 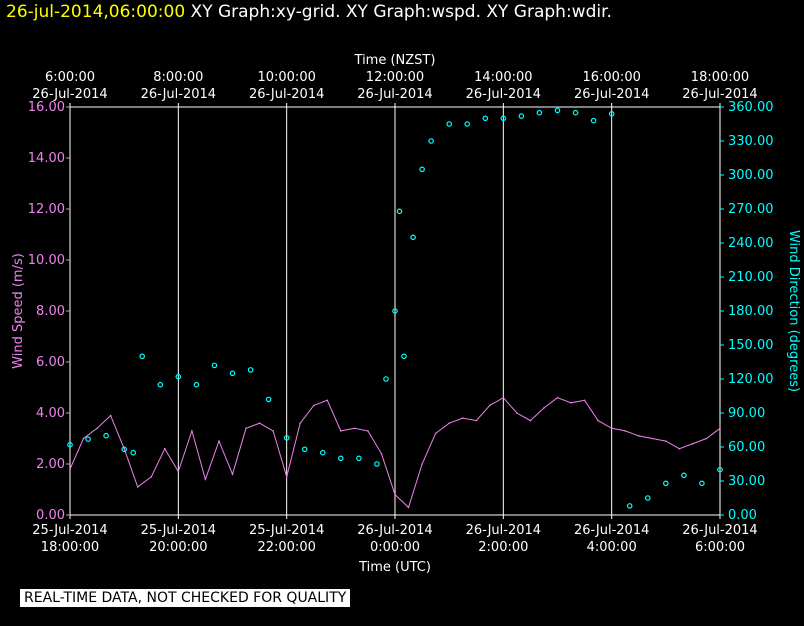 What do you see at coordinates (751, 175) in the screenshot?
I see `y-right-tick-label: 300.00` at bounding box center [751, 175].